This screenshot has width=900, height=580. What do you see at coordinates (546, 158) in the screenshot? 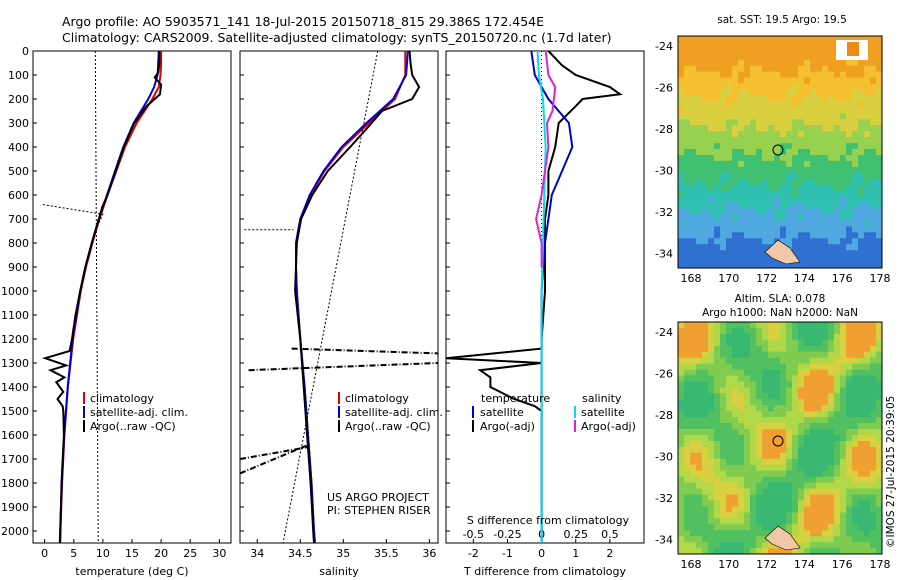
I see `s_argo-series-line` at bounding box center [546, 158].